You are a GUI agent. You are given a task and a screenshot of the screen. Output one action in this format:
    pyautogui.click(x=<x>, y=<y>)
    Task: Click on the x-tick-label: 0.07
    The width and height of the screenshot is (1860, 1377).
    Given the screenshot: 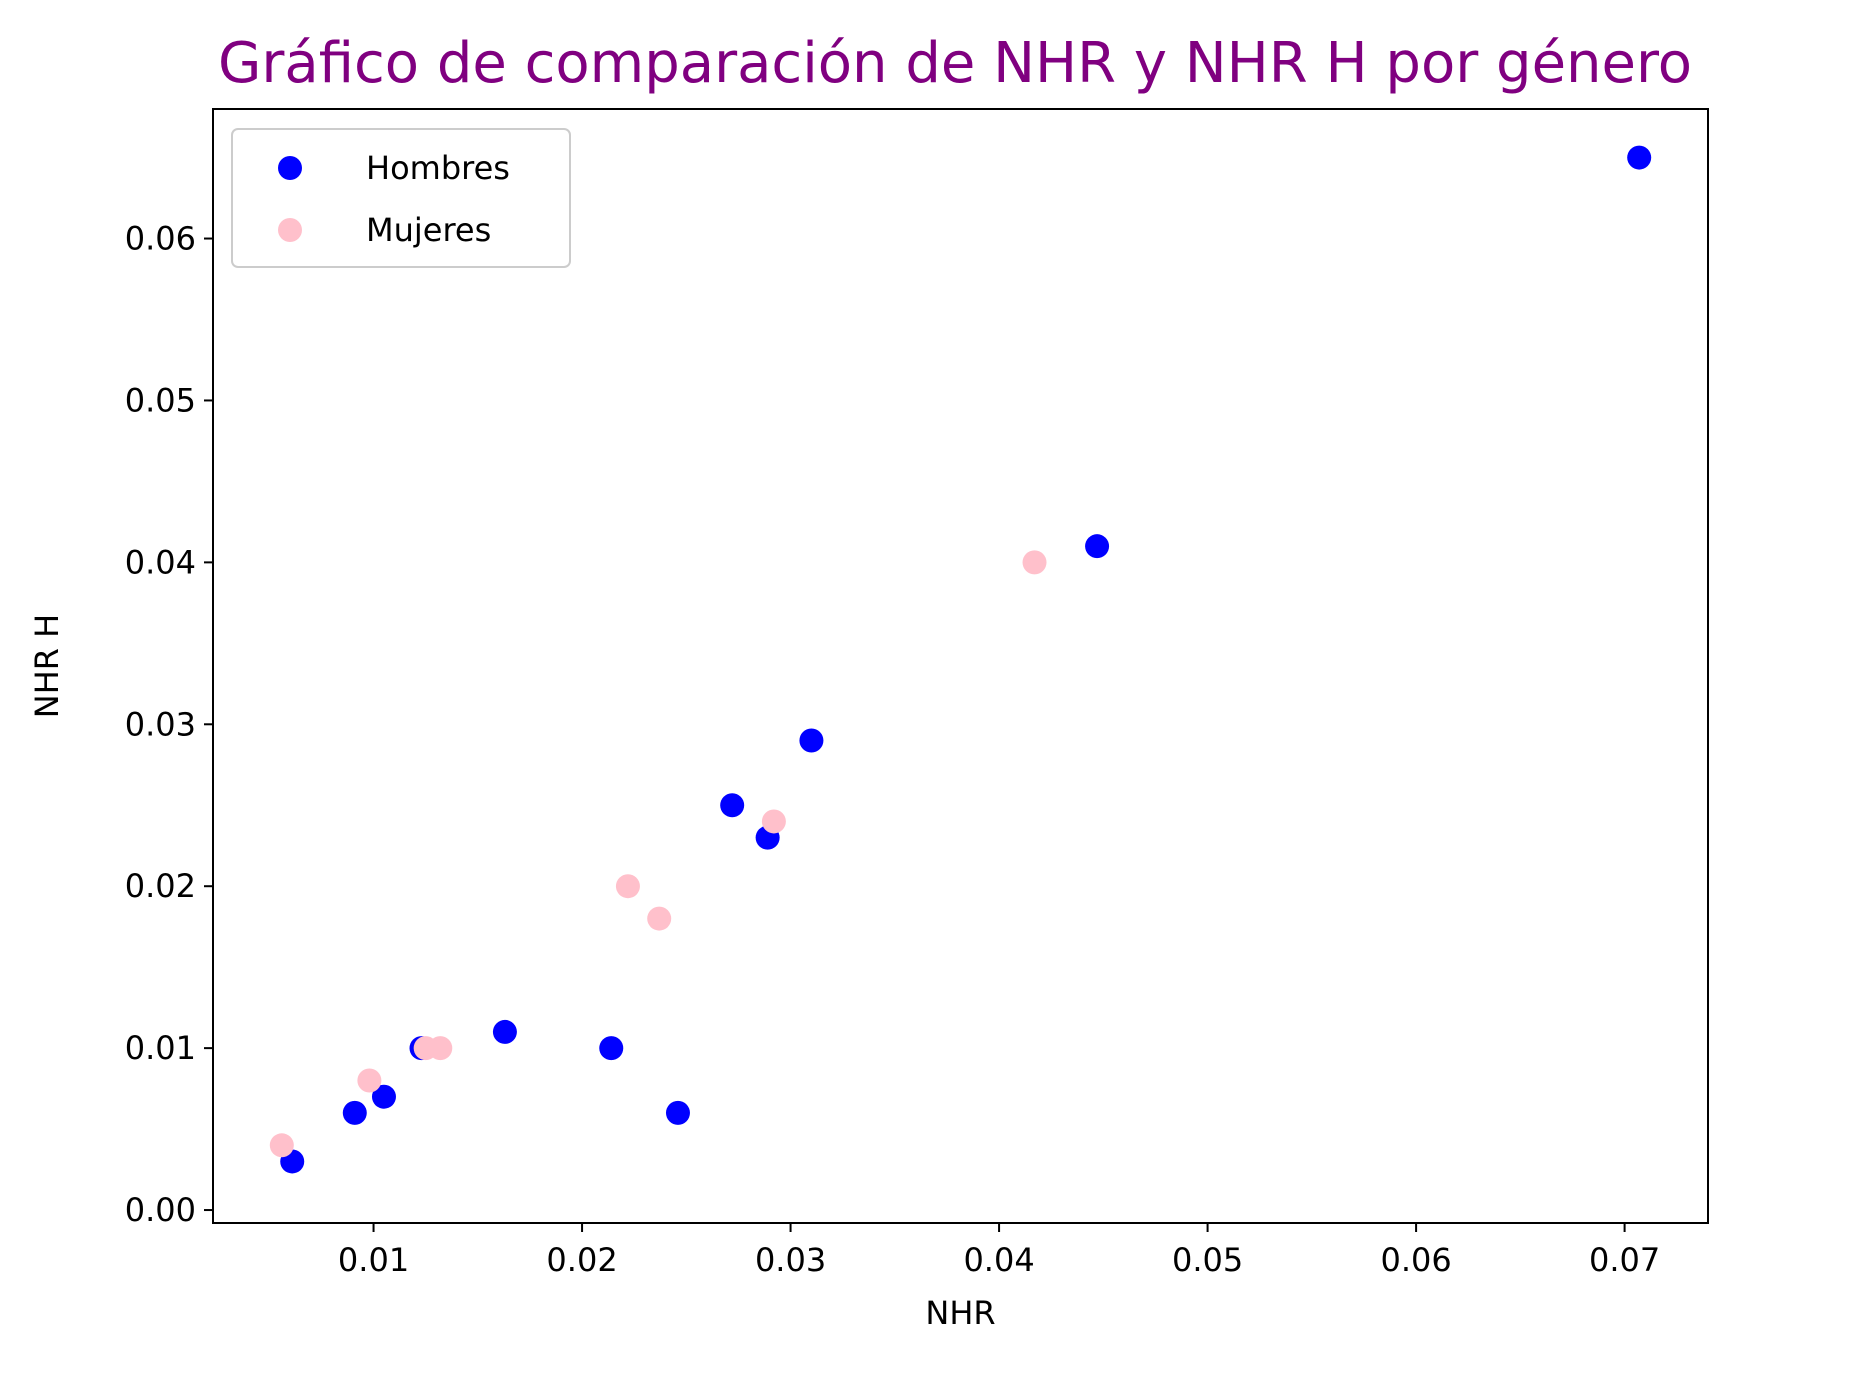 What is the action you would take?
    pyautogui.click(x=1624, y=1260)
    